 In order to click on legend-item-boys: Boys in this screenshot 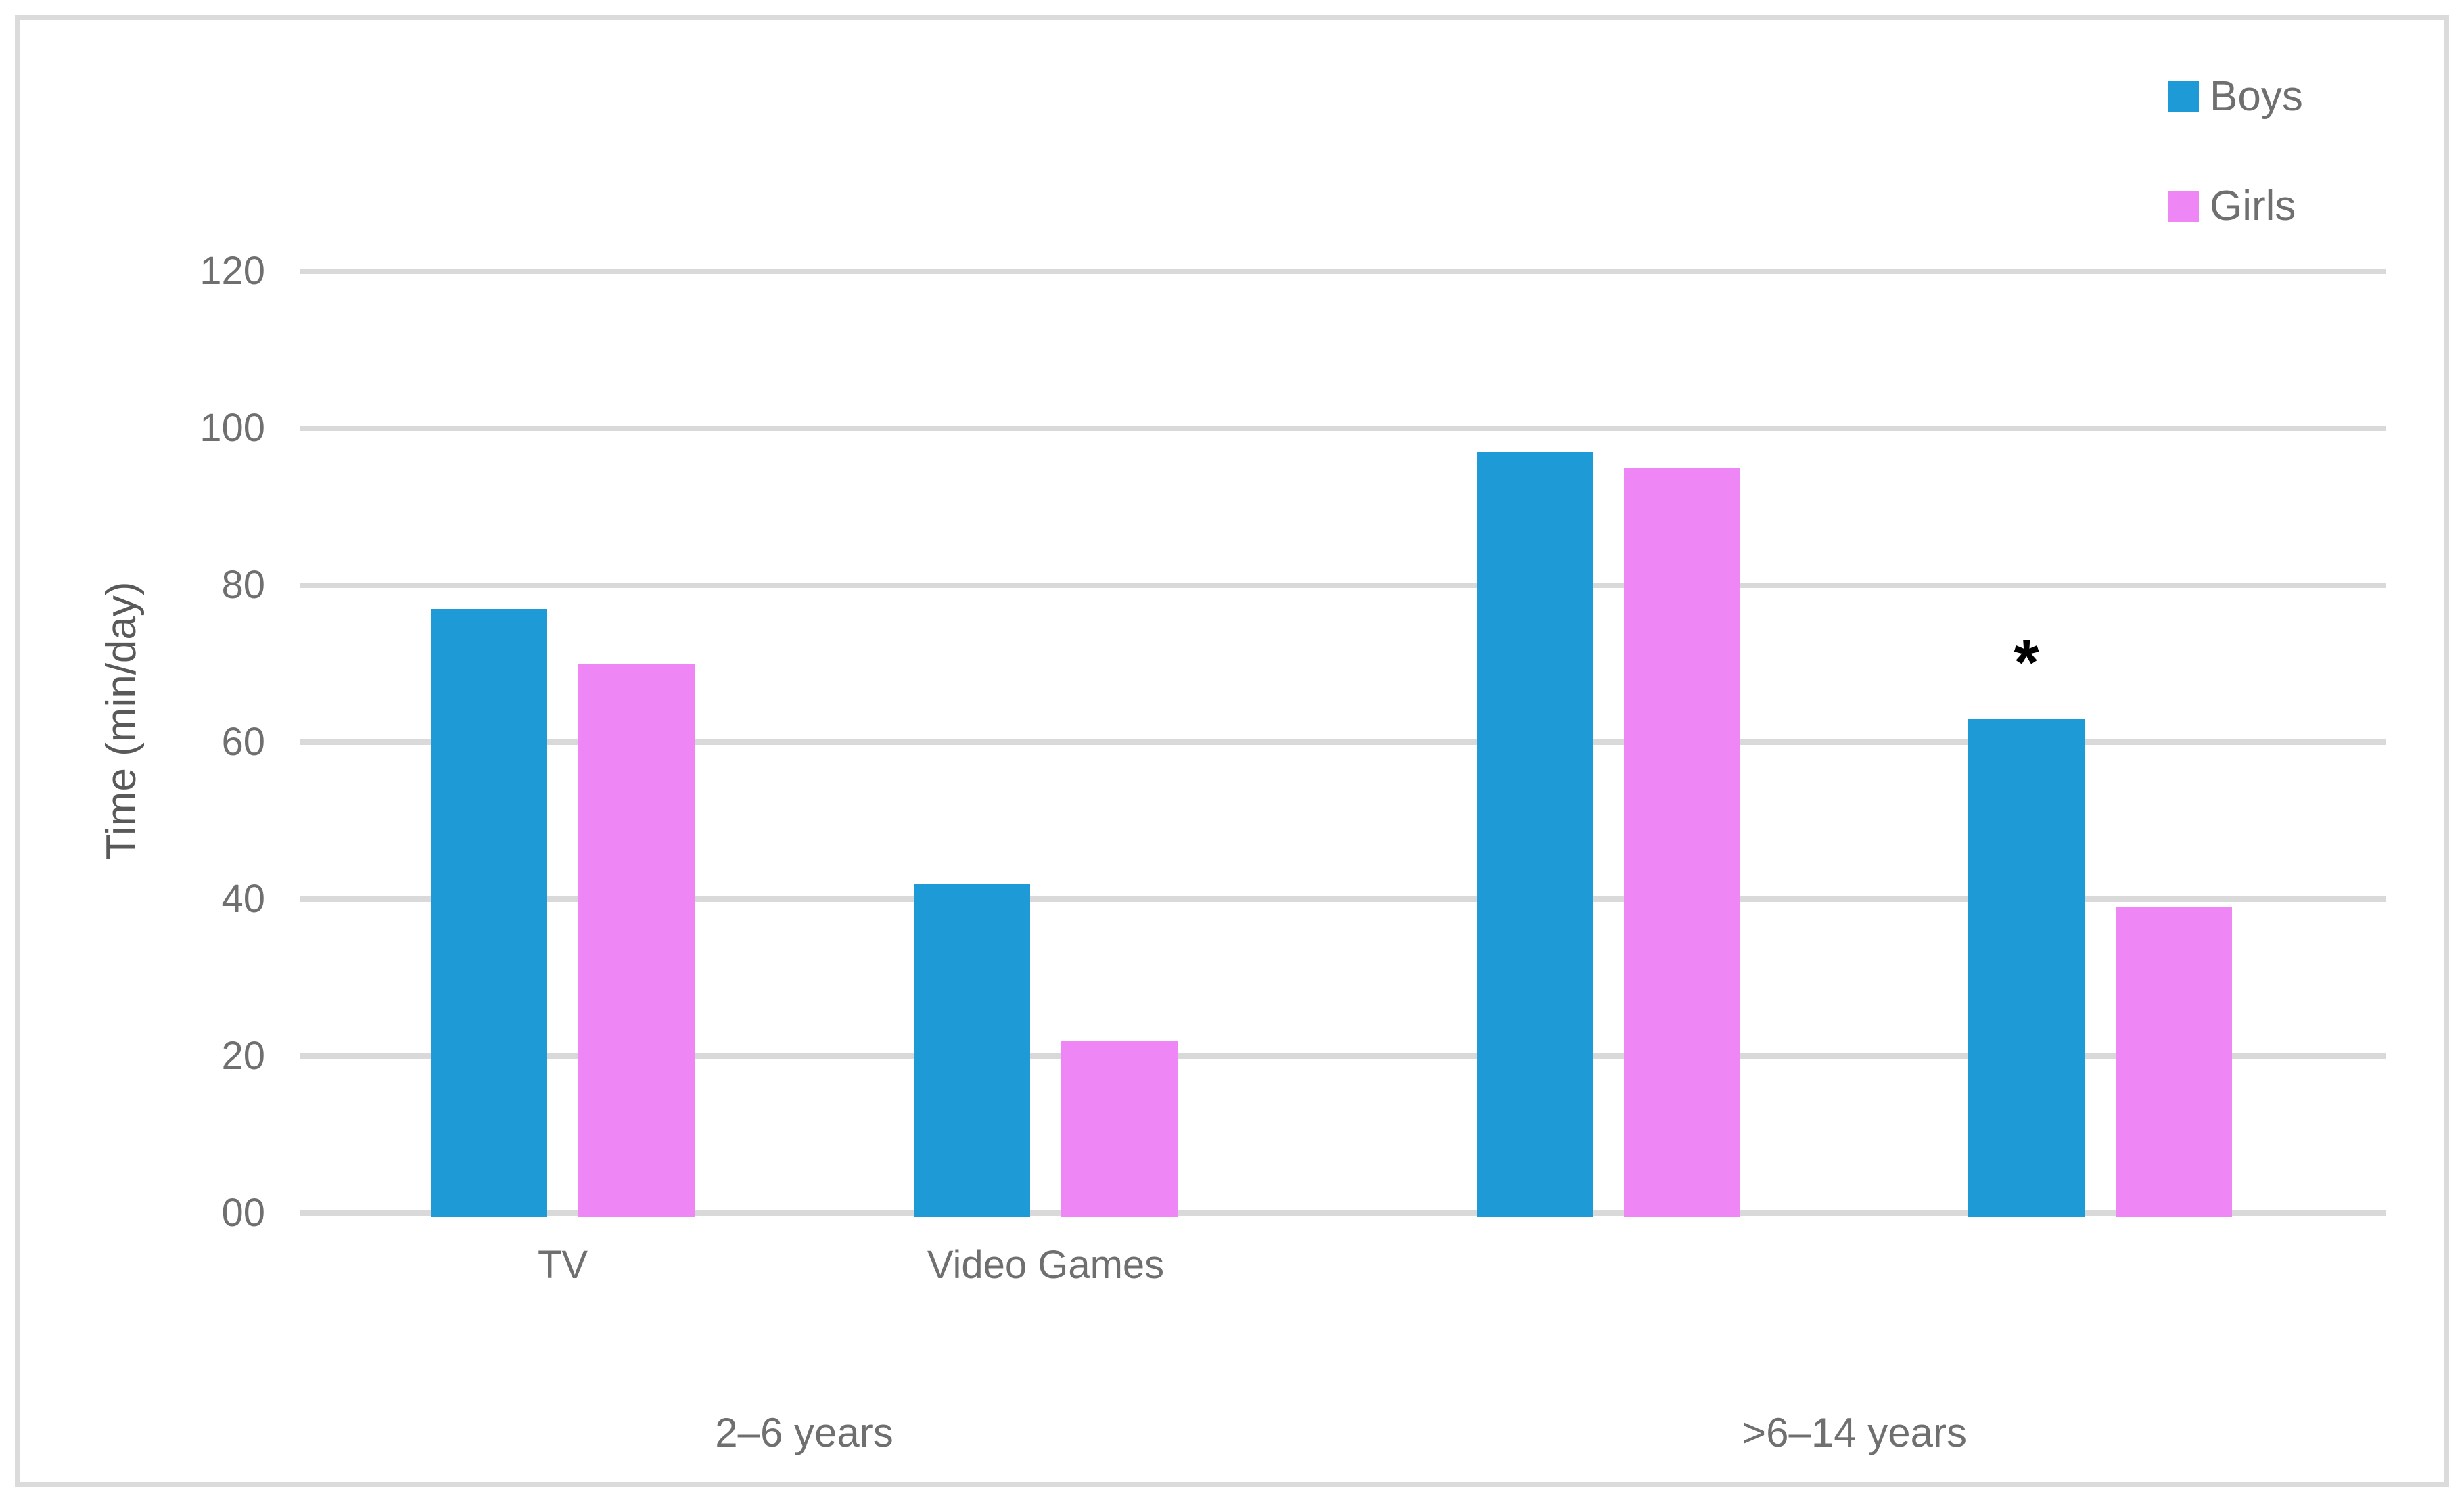, I will do `click(2235, 96)`.